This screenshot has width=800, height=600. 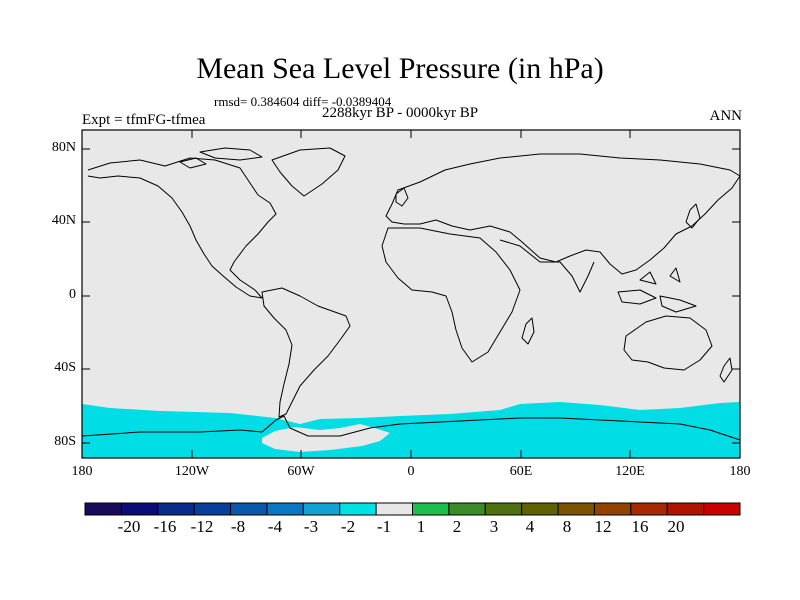 What do you see at coordinates (603, 526) in the screenshot?
I see `colorbar-label: 12` at bounding box center [603, 526].